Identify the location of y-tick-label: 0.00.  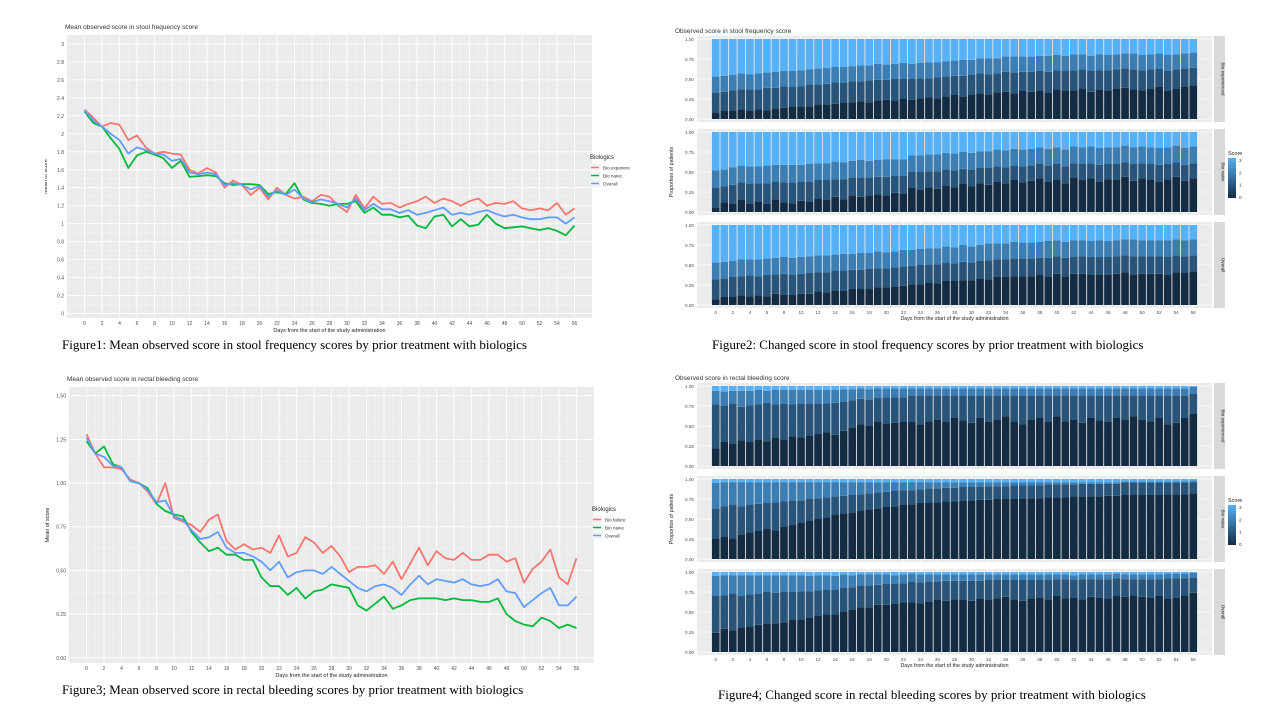
(689, 466).